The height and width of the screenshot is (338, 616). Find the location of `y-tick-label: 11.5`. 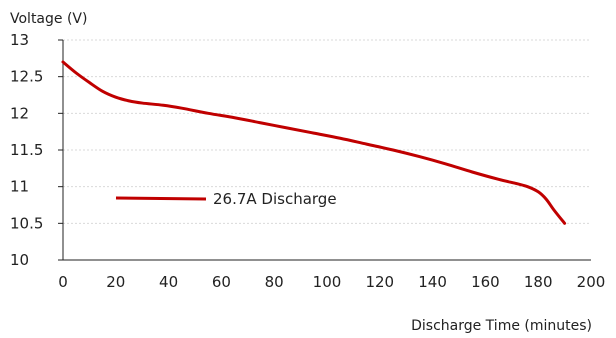

y-tick-label: 11.5 is located at coordinates (26, 150).